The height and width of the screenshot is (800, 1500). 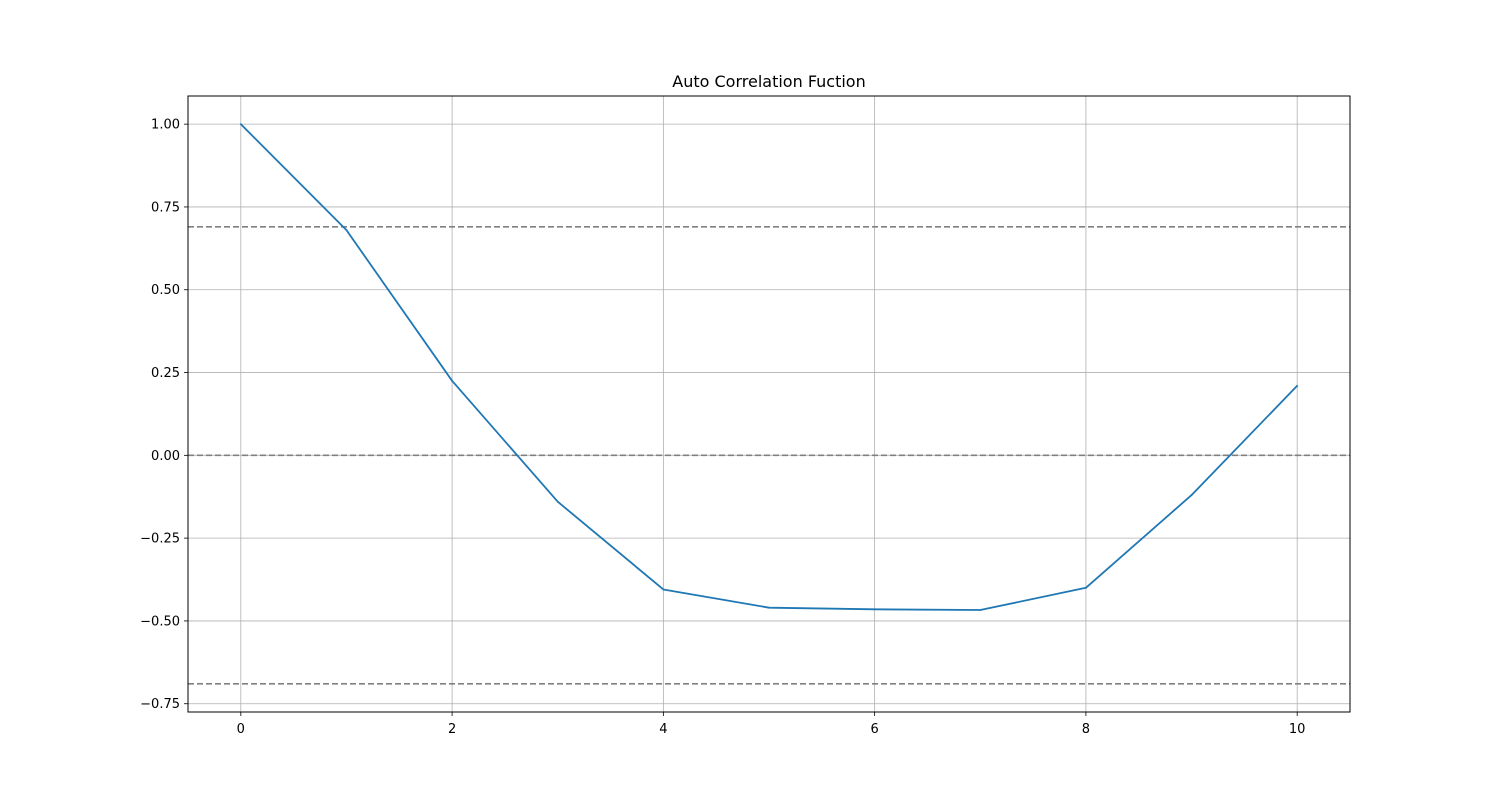 What do you see at coordinates (165, 456) in the screenshot?
I see `y-tick-label: 0.00` at bounding box center [165, 456].